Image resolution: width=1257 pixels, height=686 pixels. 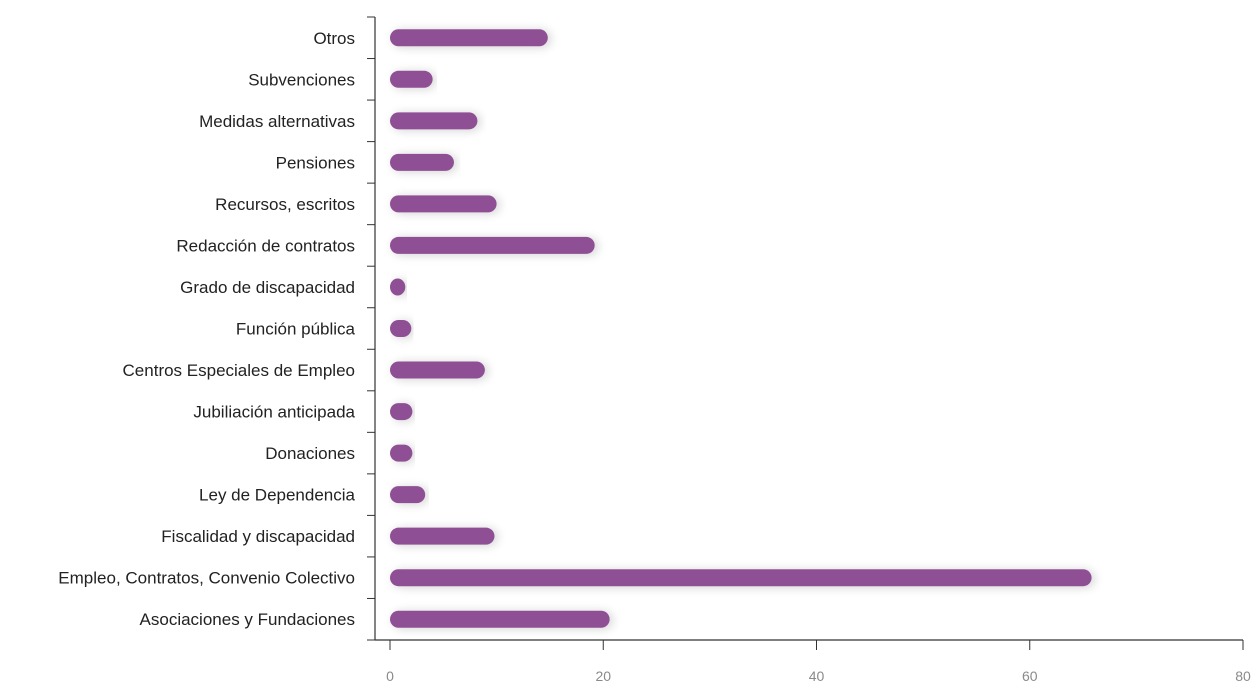 What do you see at coordinates (411, 79) in the screenshot?
I see `bar-subvenciones` at bounding box center [411, 79].